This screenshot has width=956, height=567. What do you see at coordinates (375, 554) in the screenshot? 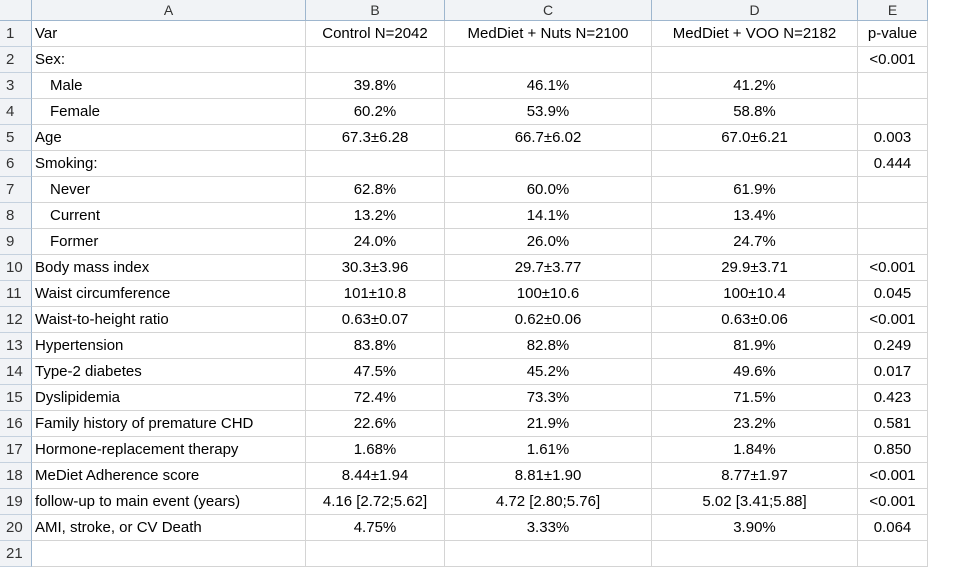
I see `cell-b21` at bounding box center [375, 554].